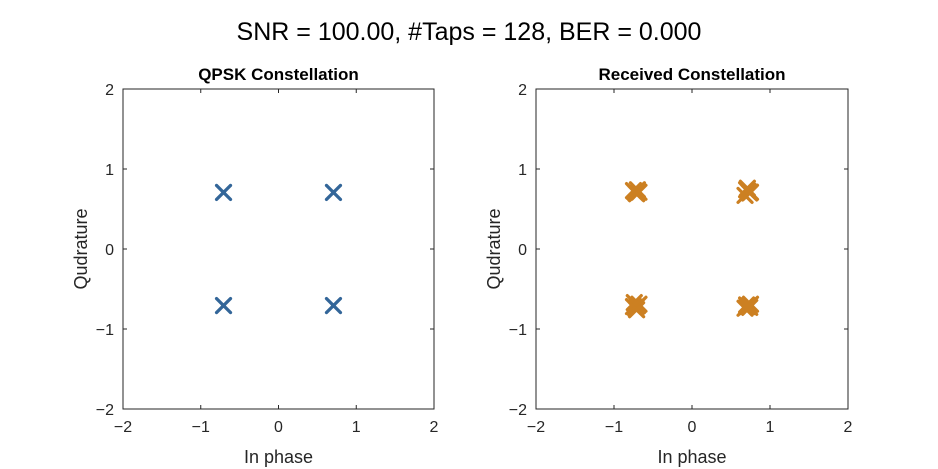 Image resolution: width=938 pixels, height=469 pixels. Describe the element at coordinates (536, 427) in the screenshot. I see `received-x-tick-label: −2` at that location.